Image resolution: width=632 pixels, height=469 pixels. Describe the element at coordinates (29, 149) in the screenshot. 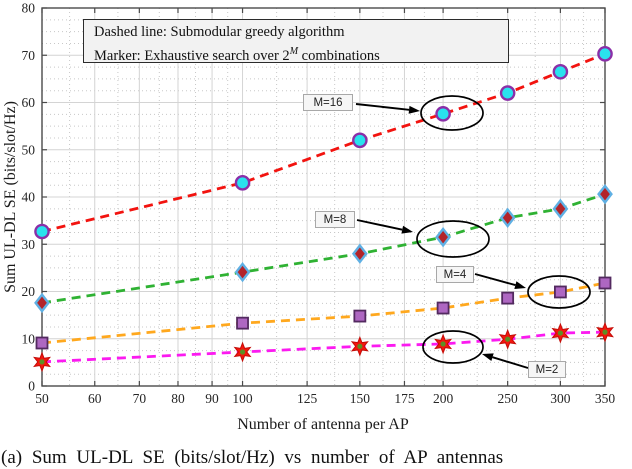

I see `y-tick-label: 50` at that location.